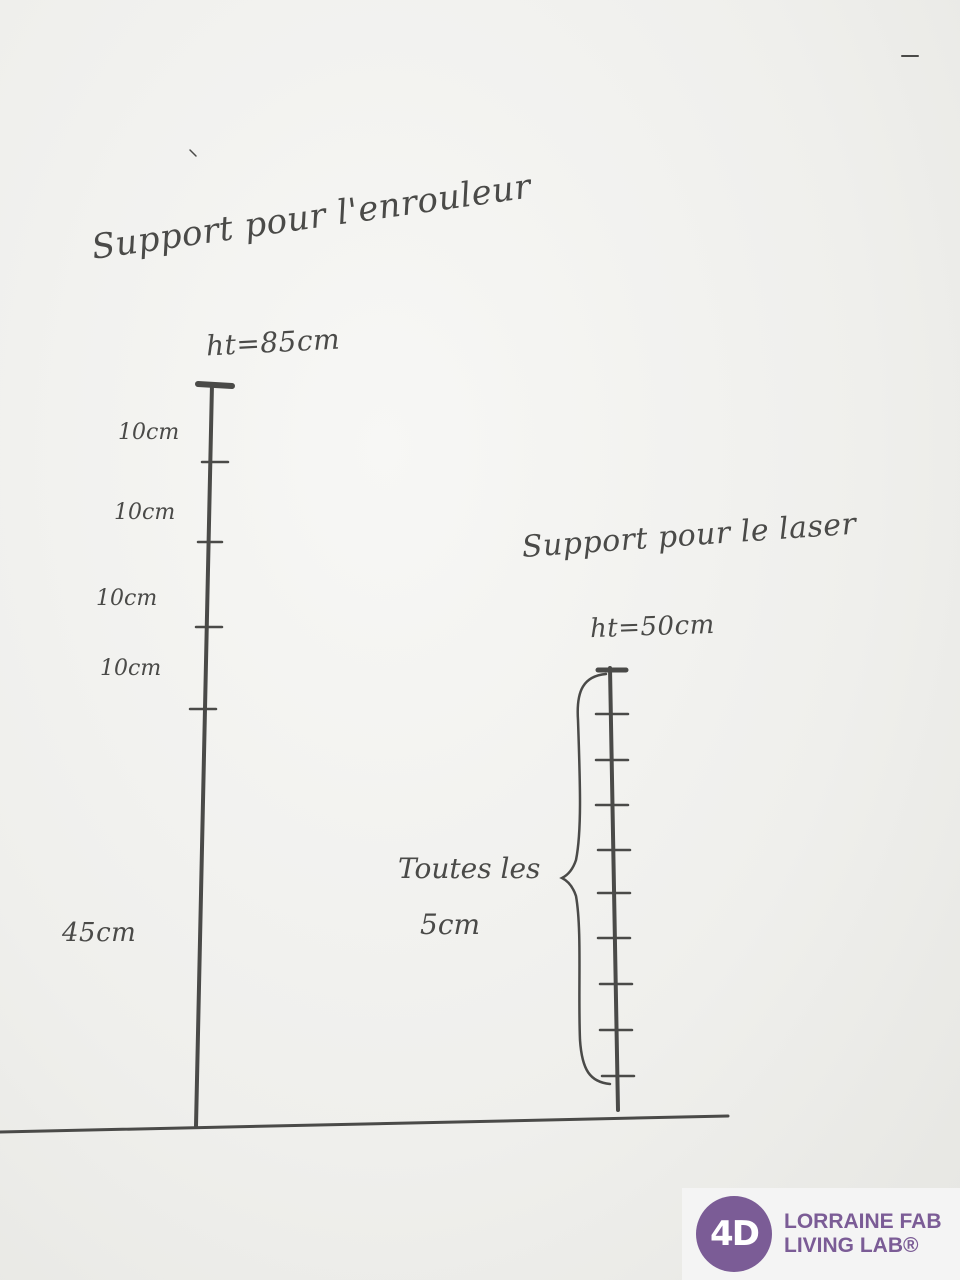 This screenshot has width=960, height=1280. I want to click on lorraine-fab-logo: 4D LORRAINE FAB LIVING LAB®, so click(821, 1234).